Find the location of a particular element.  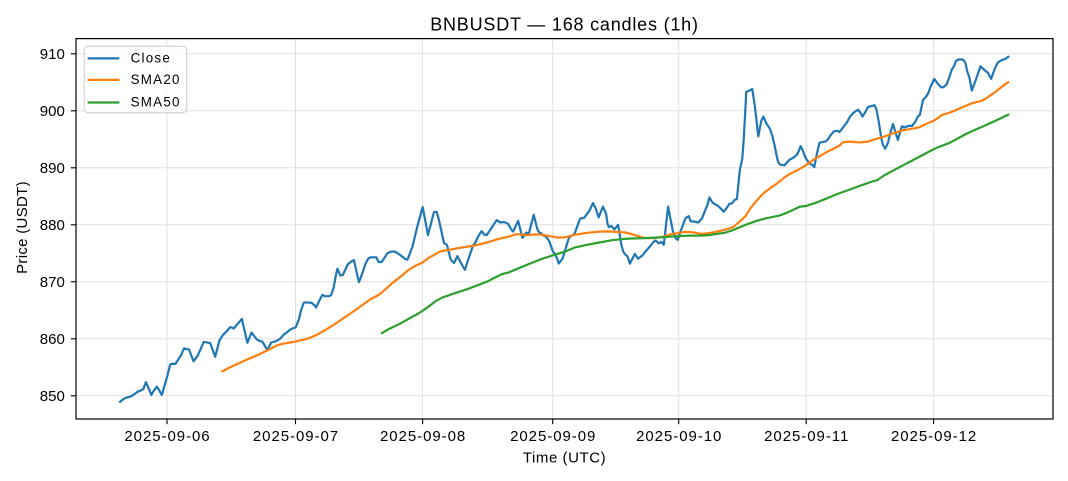

svg-text: SMA50 is located at coordinates (156, 101).